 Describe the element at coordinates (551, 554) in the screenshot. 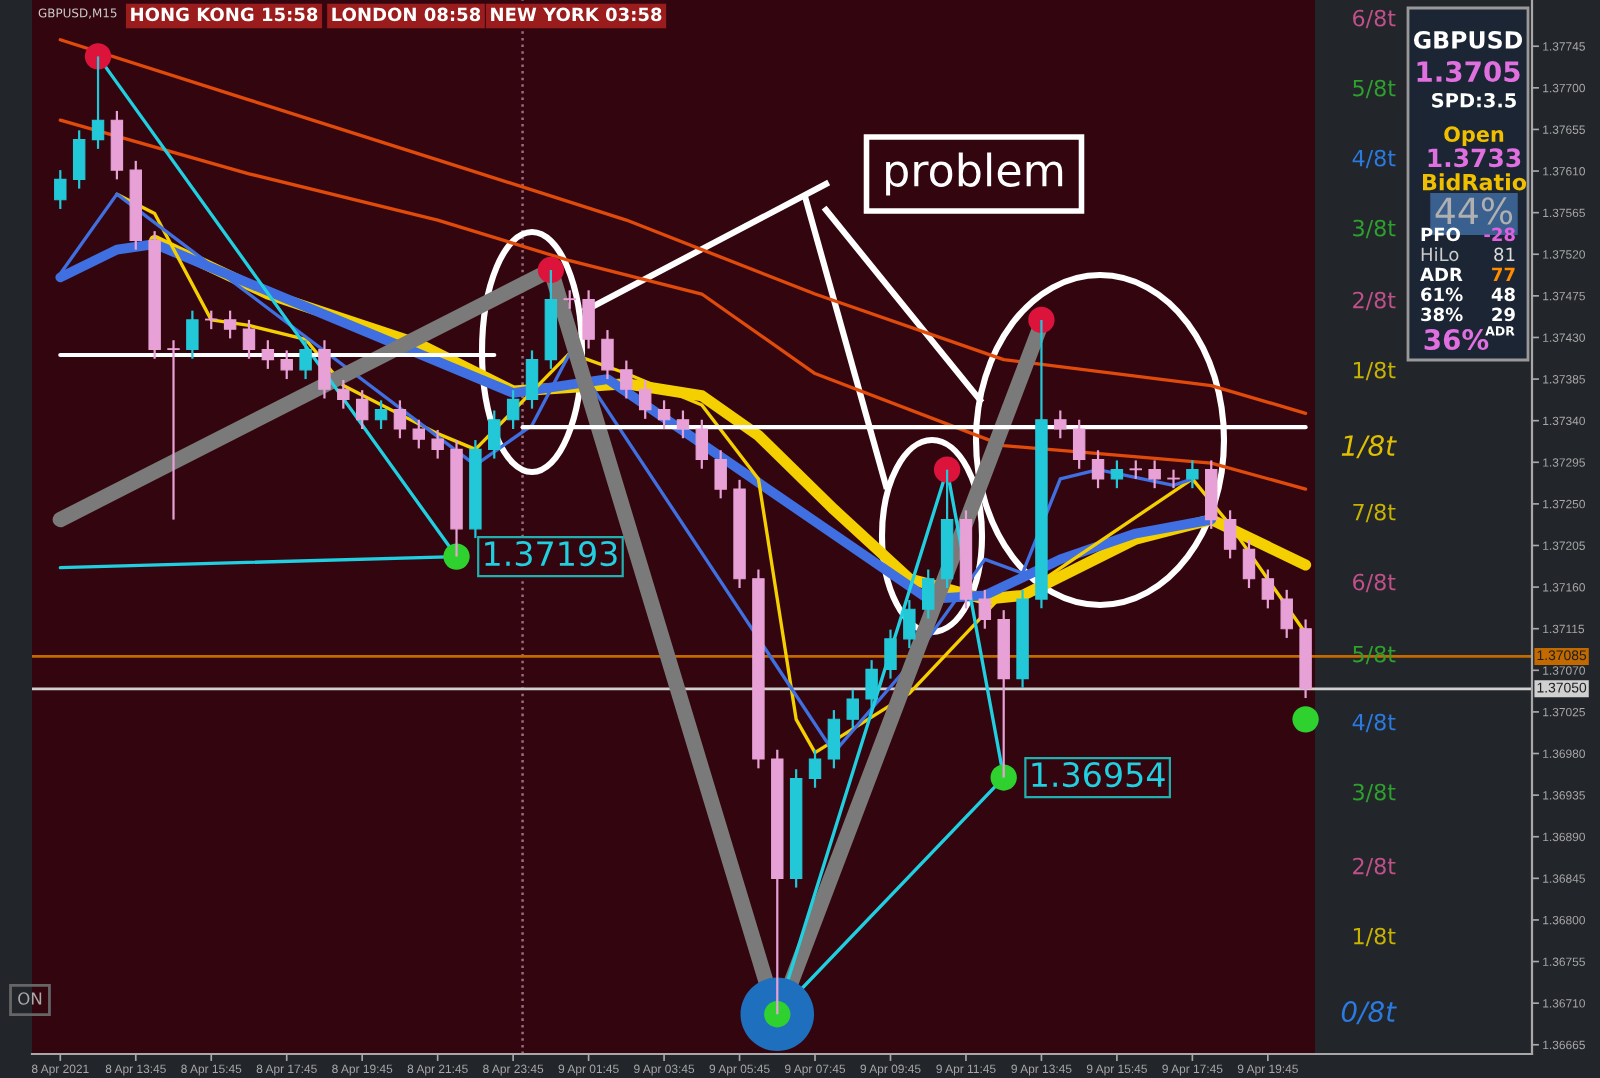

I see `annotation: 1.37193` at that location.